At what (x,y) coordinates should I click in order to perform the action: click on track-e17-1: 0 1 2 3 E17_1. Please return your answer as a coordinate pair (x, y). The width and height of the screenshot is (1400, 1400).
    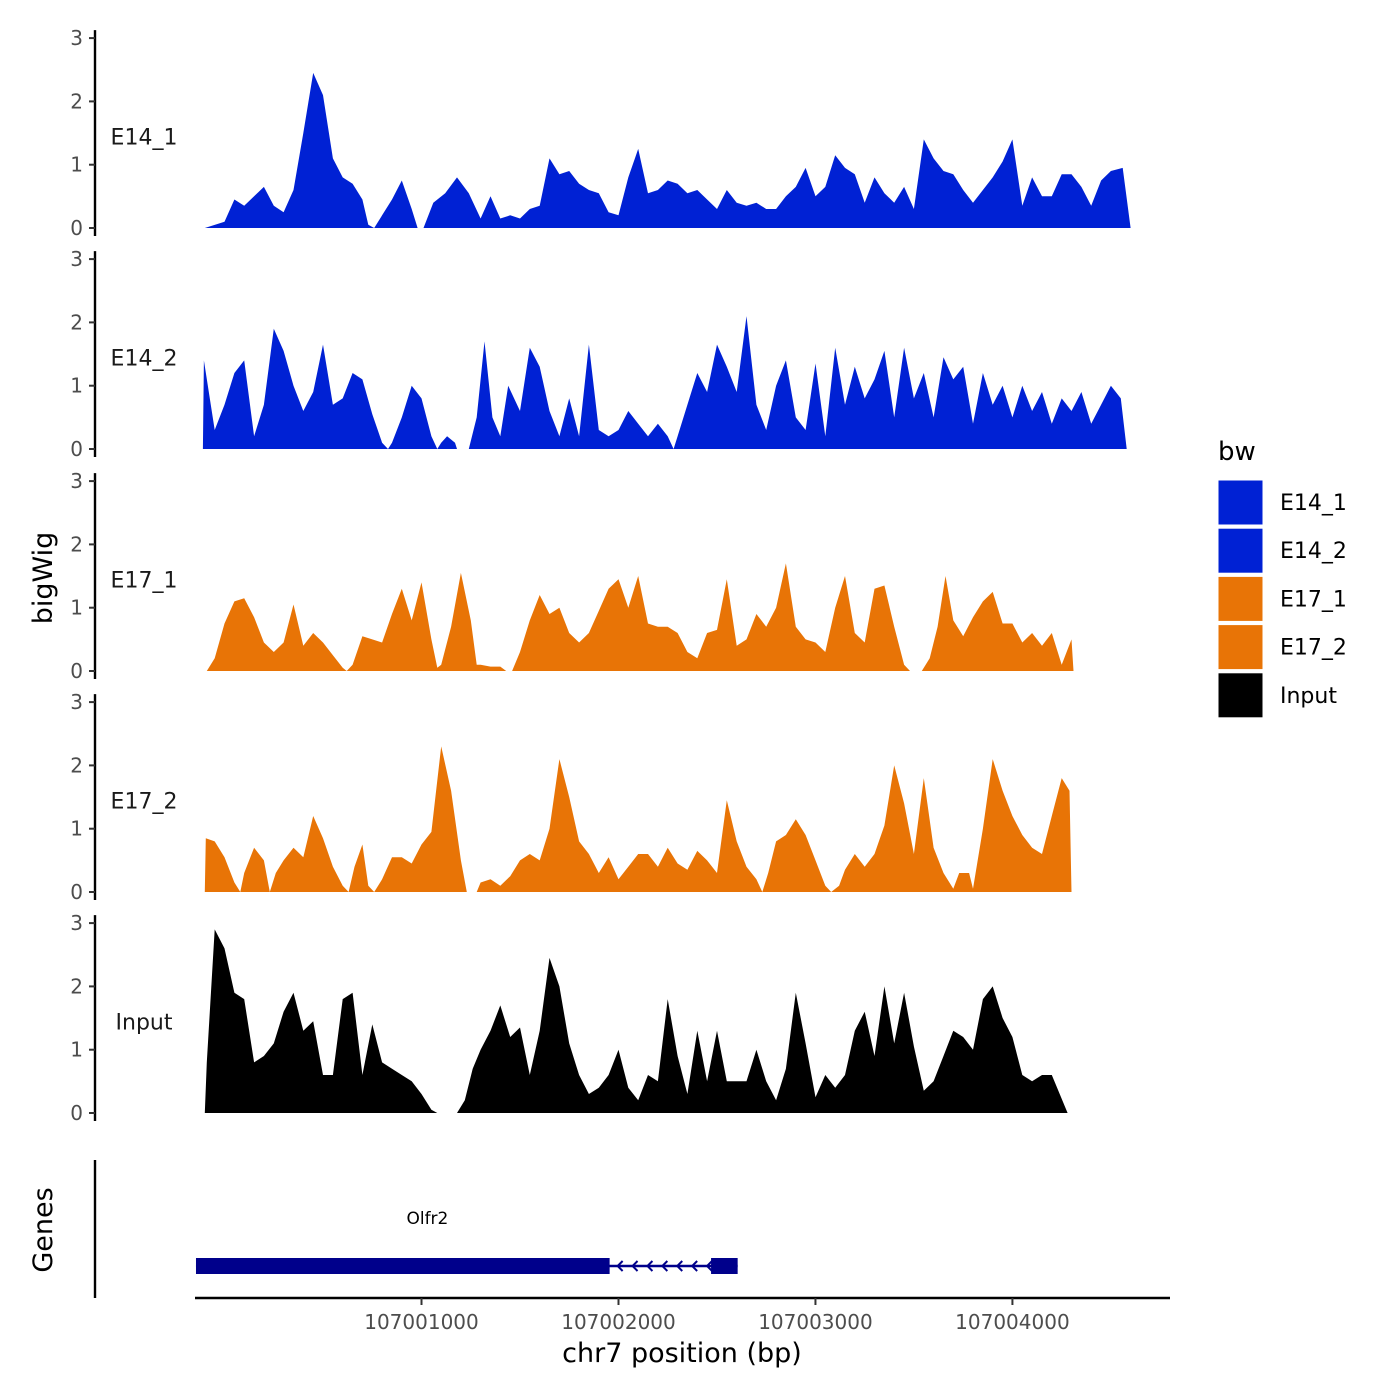
    Looking at the image, I should click on (572, 576).